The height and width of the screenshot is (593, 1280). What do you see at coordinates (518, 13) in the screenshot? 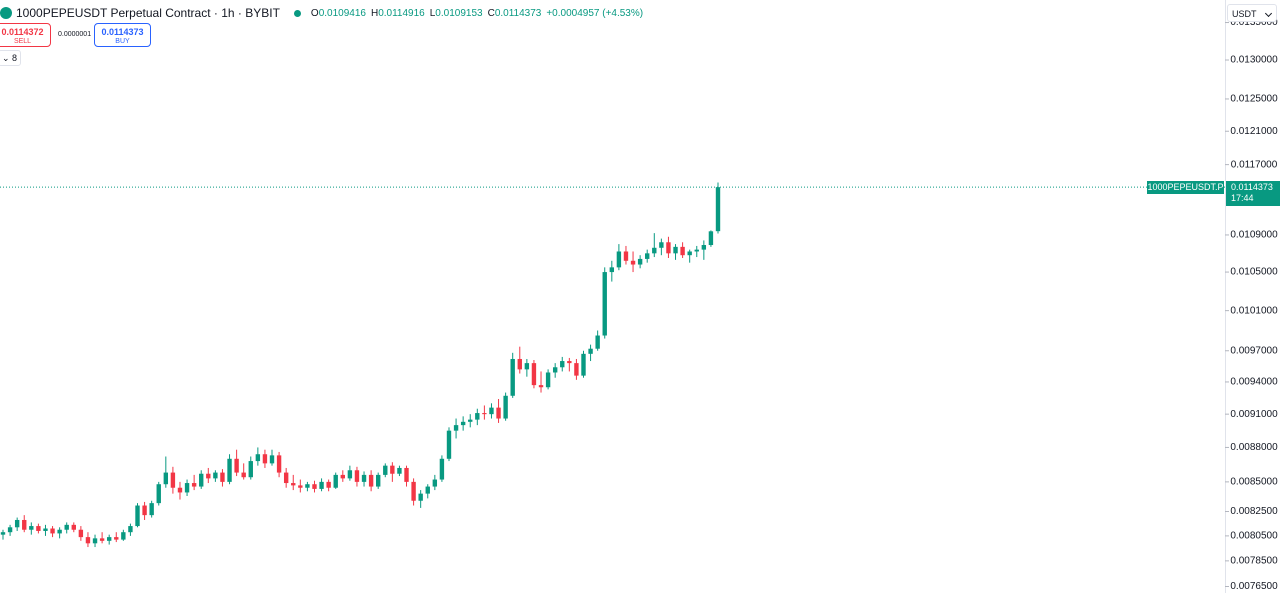
I see `ohlc-value: 0.0114373` at bounding box center [518, 13].